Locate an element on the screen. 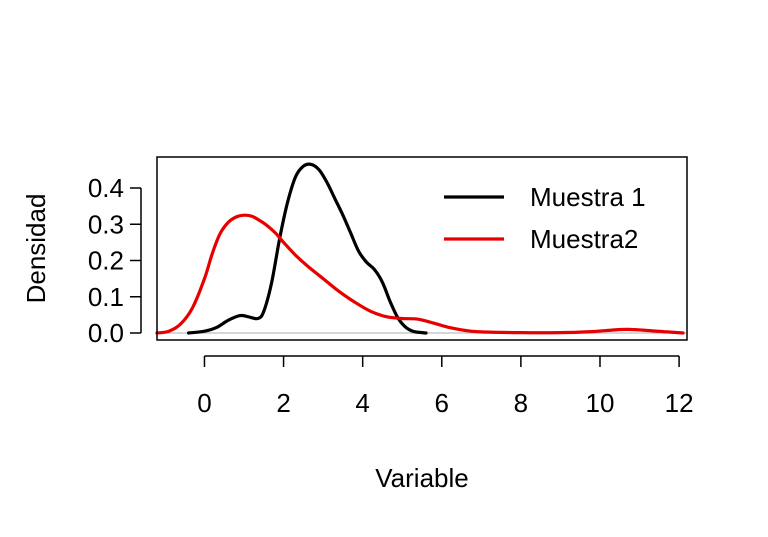  legend-label-1: Muestra 1 is located at coordinates (588, 197).